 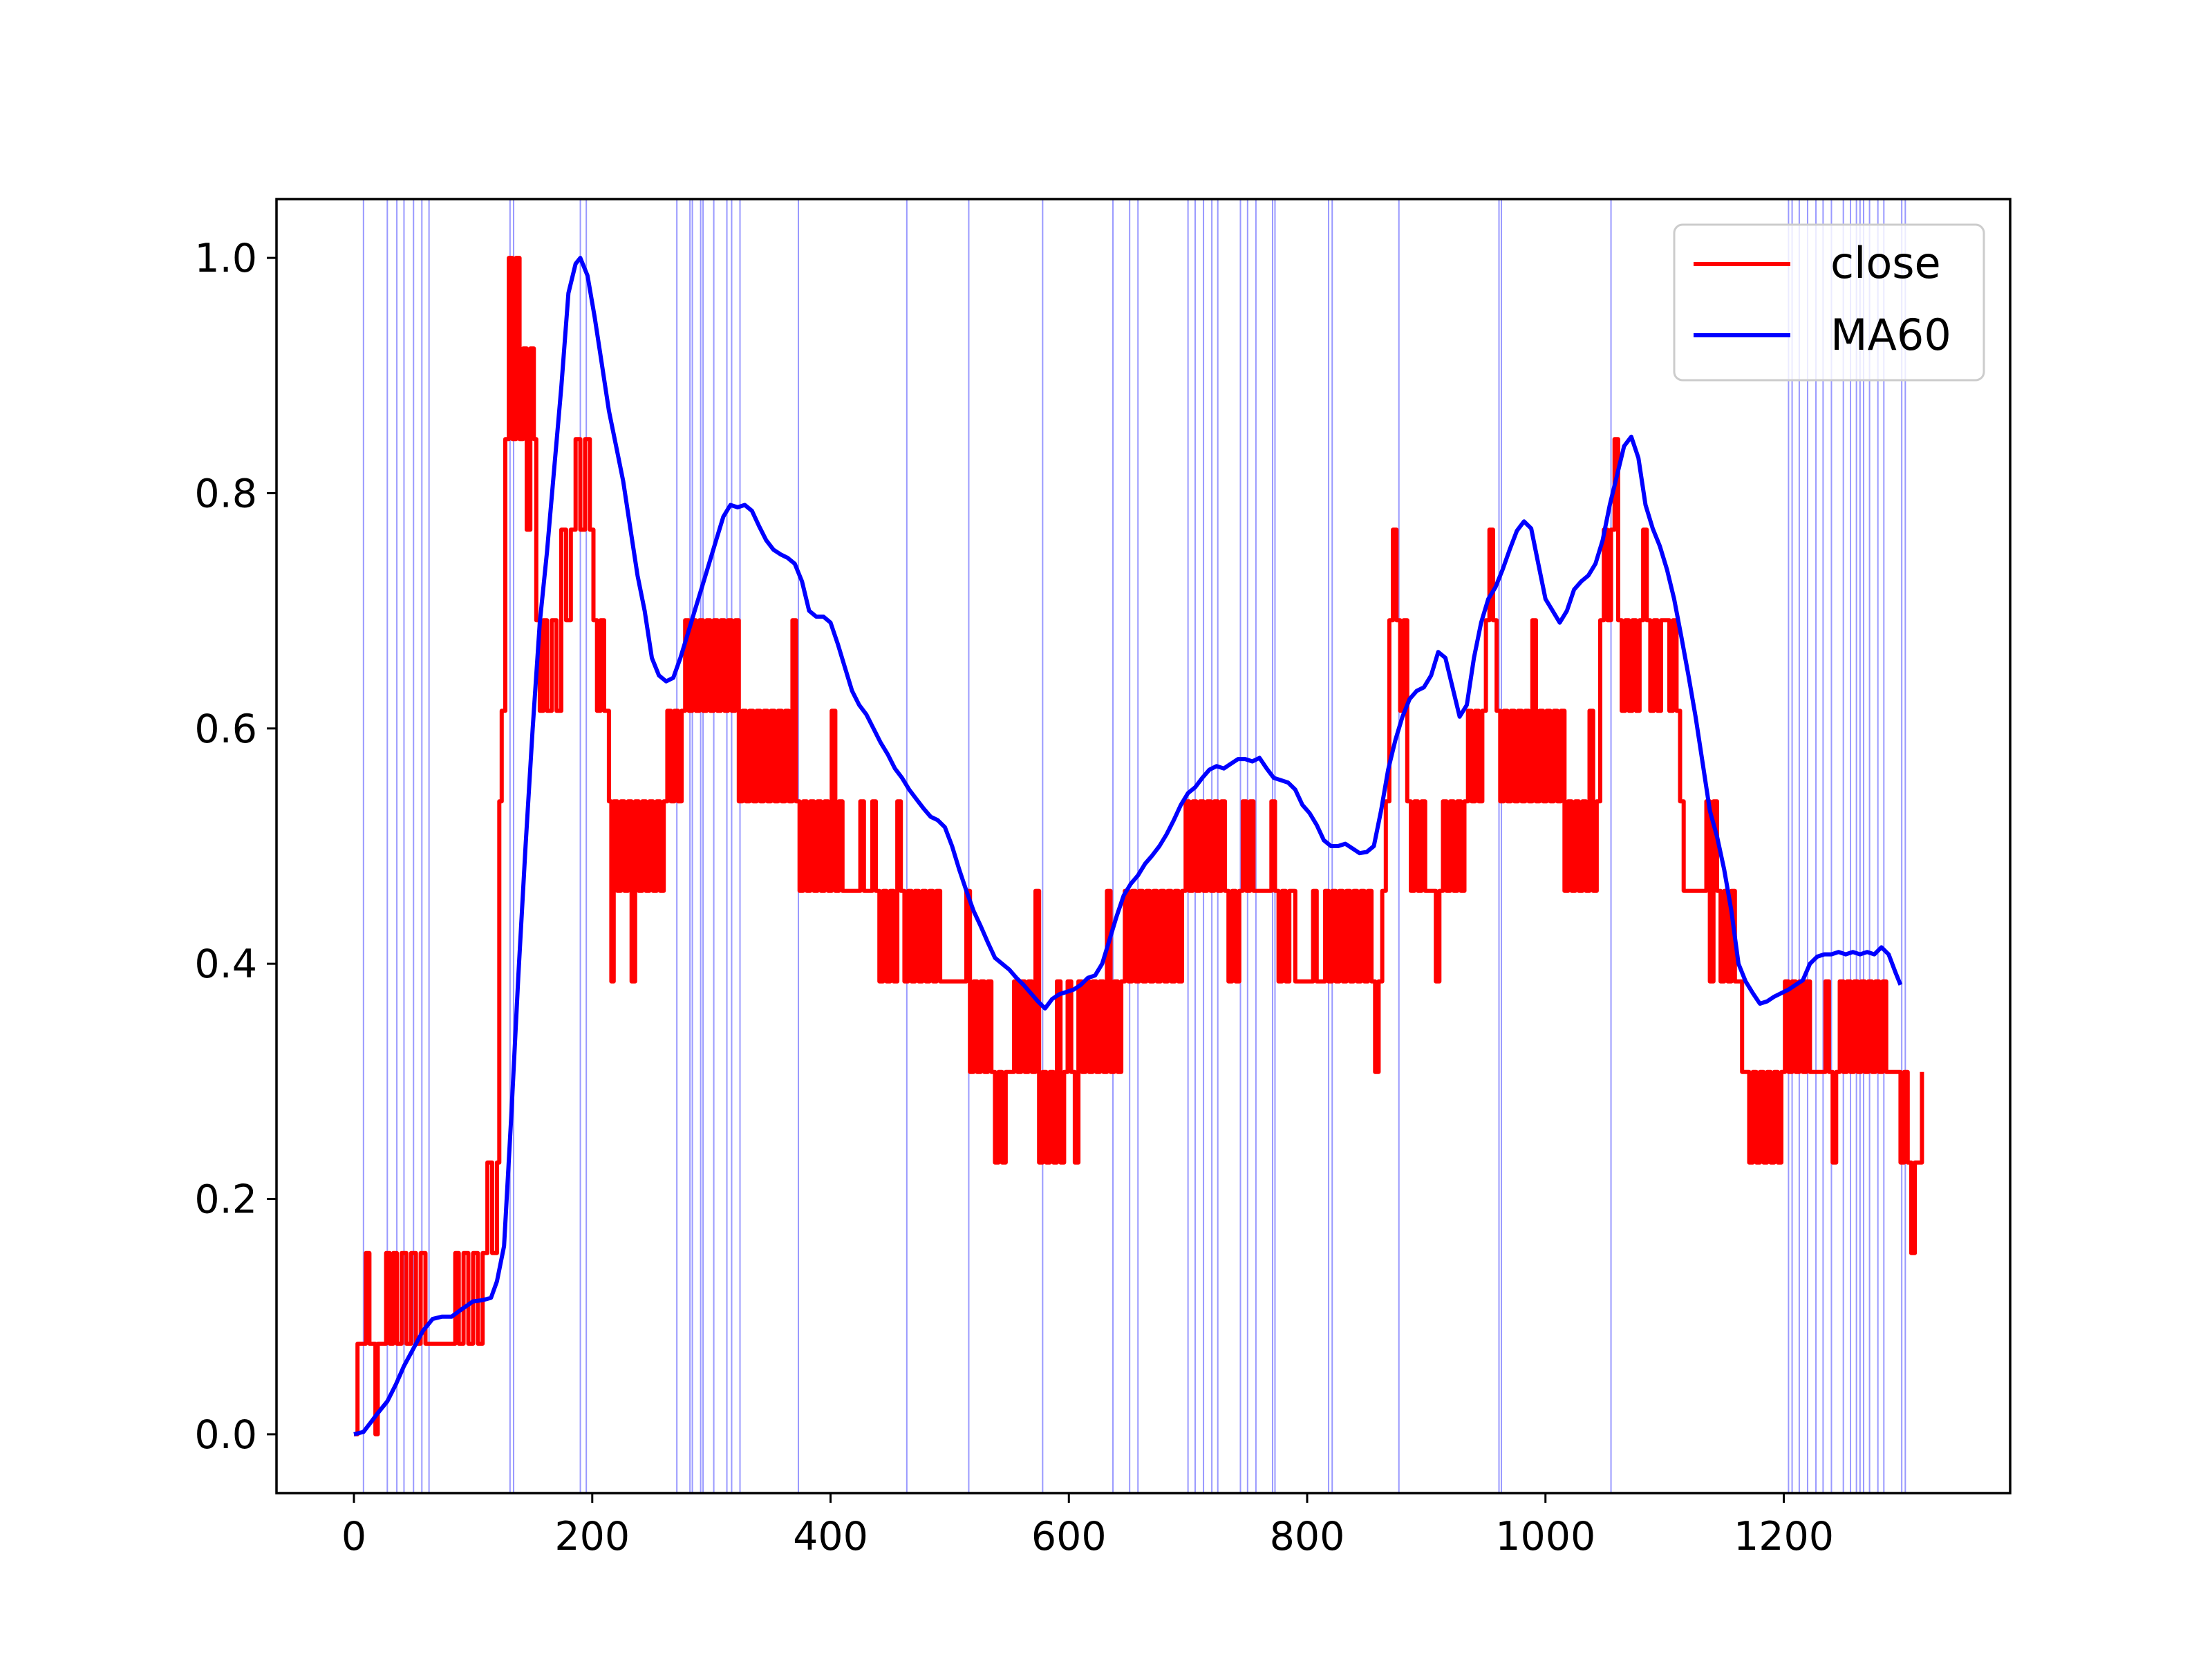 What do you see at coordinates (1784, 1536) in the screenshot?
I see `x-tick-label-6: 1200` at bounding box center [1784, 1536].